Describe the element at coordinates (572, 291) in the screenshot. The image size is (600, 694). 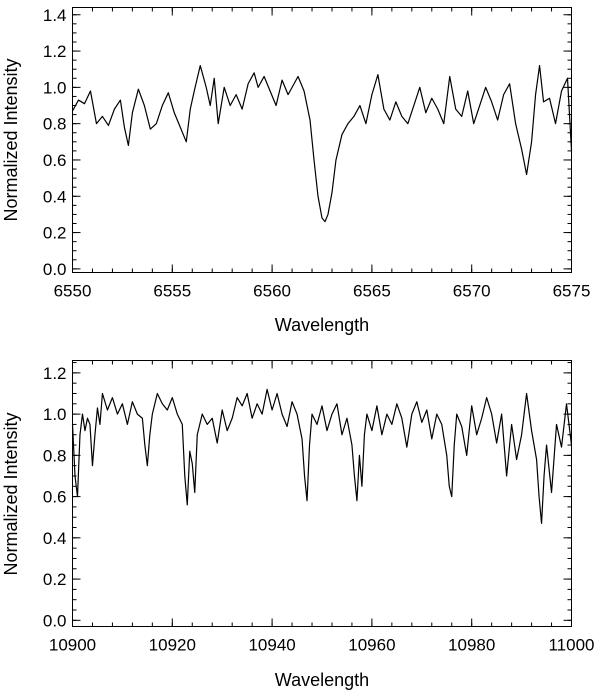
I see `top-x-tick-label: 6575` at that location.